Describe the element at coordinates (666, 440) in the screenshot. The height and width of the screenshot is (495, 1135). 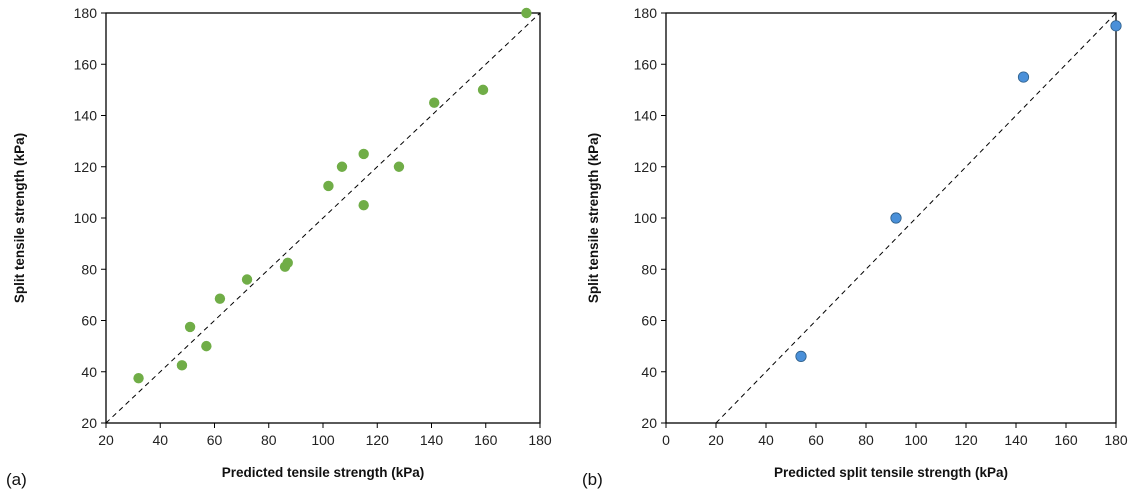
I see `x-tick-label: 0` at that location.